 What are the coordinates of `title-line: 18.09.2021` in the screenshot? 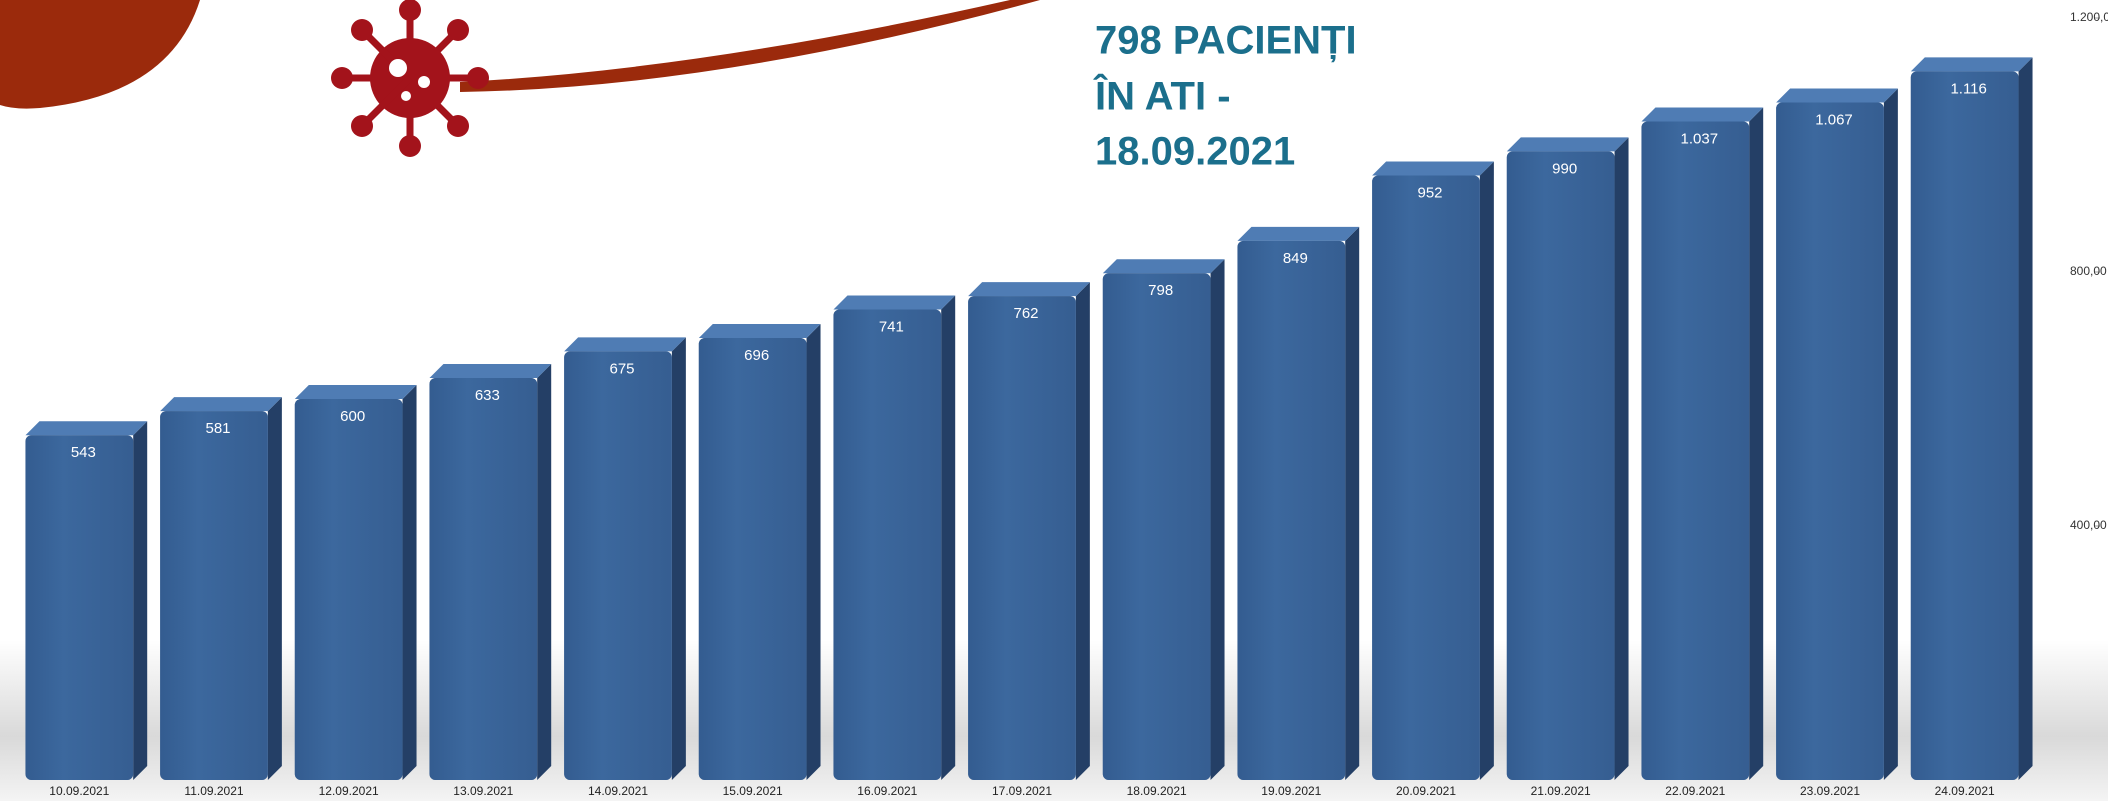 It's located at (1195, 152).